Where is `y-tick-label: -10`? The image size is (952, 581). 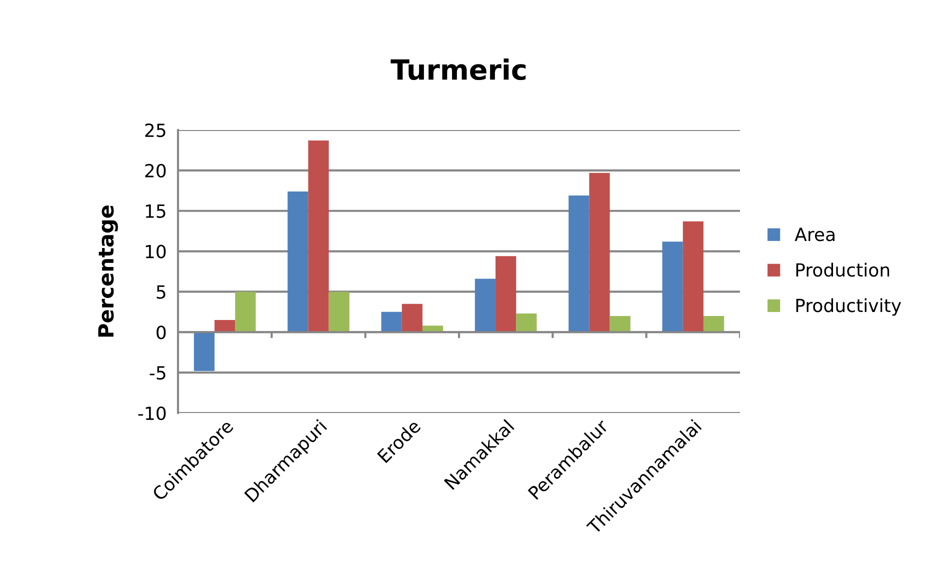
y-tick-label: -10 is located at coordinates (152, 413).